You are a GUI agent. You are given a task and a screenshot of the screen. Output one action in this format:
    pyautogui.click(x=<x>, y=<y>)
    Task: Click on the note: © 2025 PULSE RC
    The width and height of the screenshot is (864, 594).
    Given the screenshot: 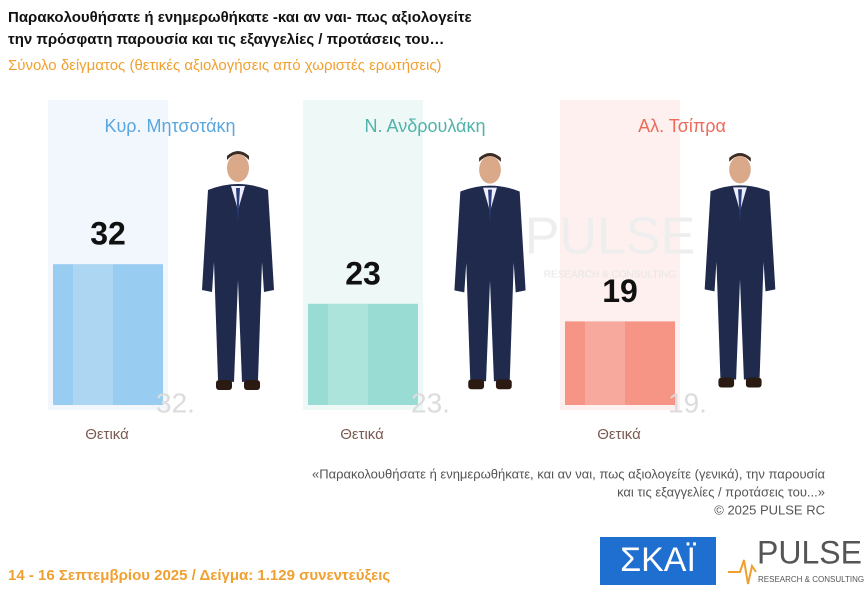 What is the action you would take?
    pyautogui.click(x=769, y=509)
    